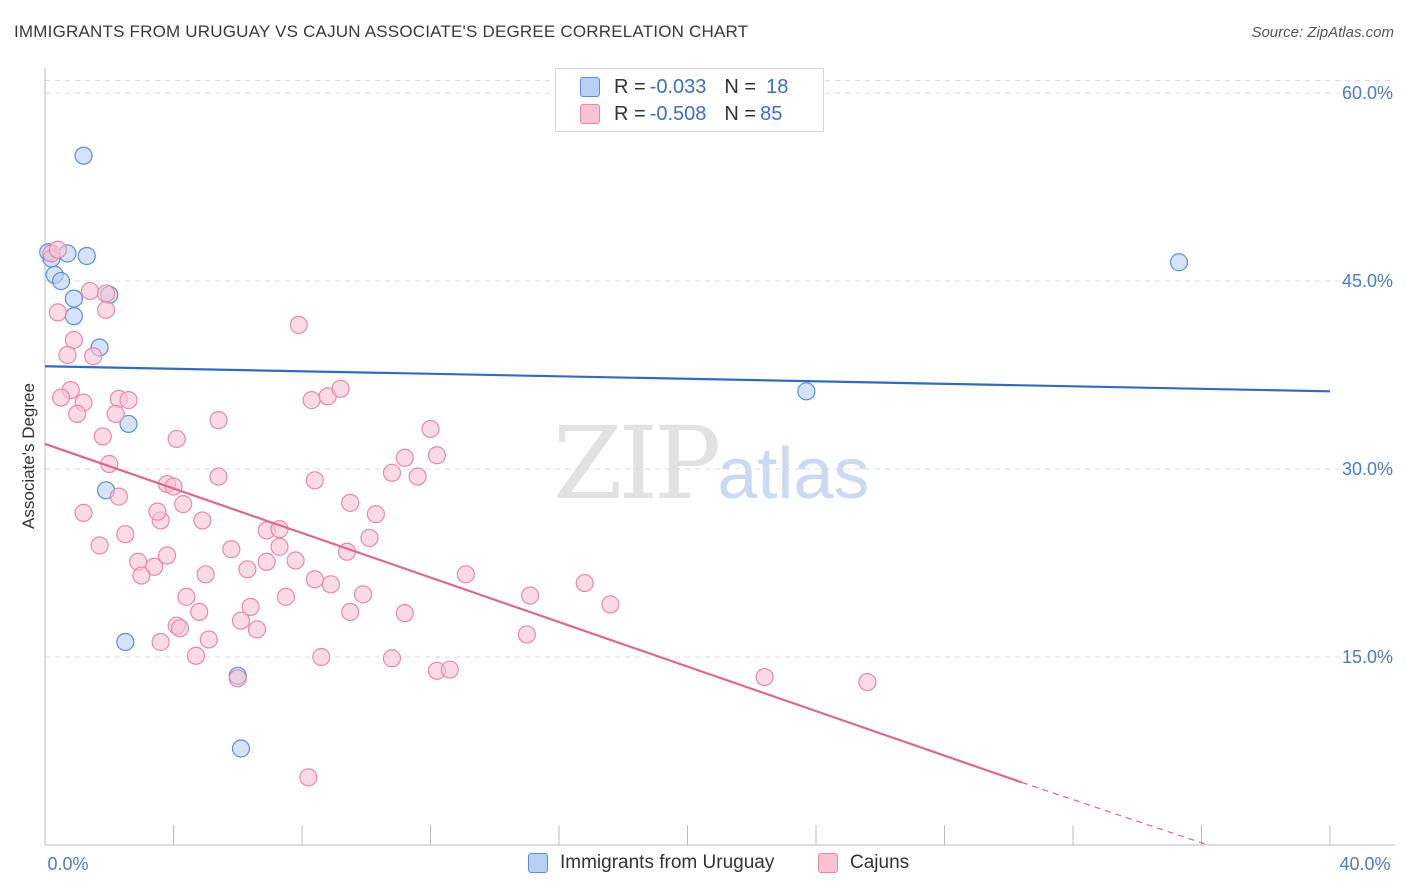  Describe the element at coordinates (590, 87) in the screenshot. I see `legend-swatch-blue` at that location.